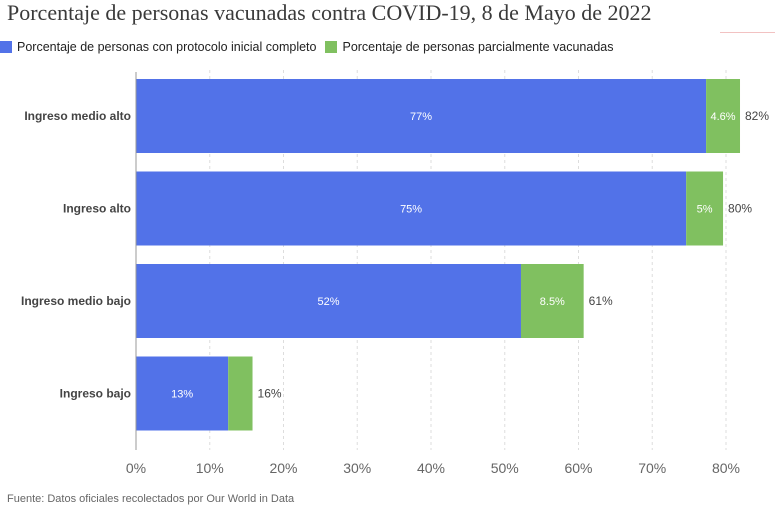 This screenshot has height=508, width=775. I want to click on total-label-1: 80%, so click(740, 209).